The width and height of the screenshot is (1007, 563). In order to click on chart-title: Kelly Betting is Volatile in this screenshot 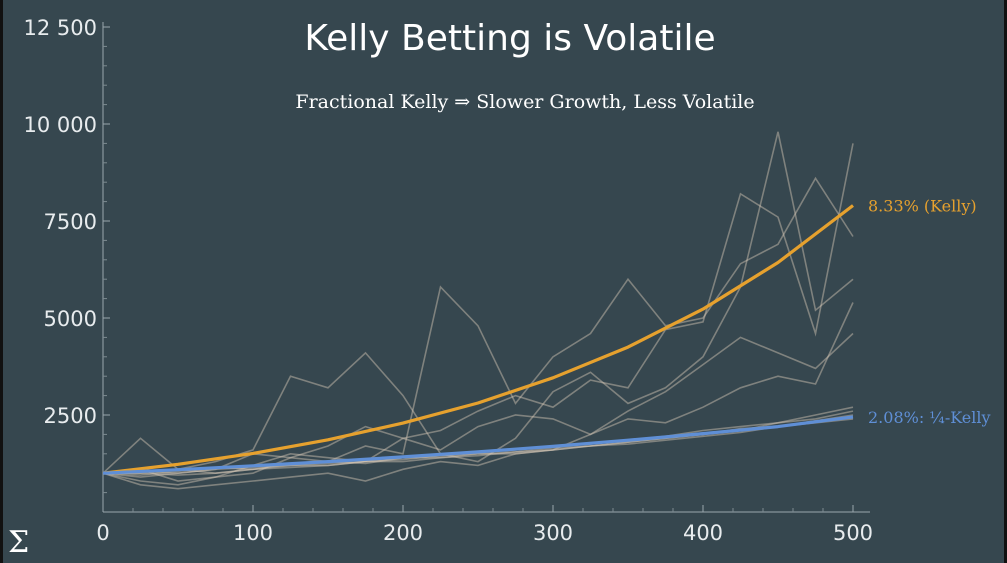, I will do `click(509, 38)`.